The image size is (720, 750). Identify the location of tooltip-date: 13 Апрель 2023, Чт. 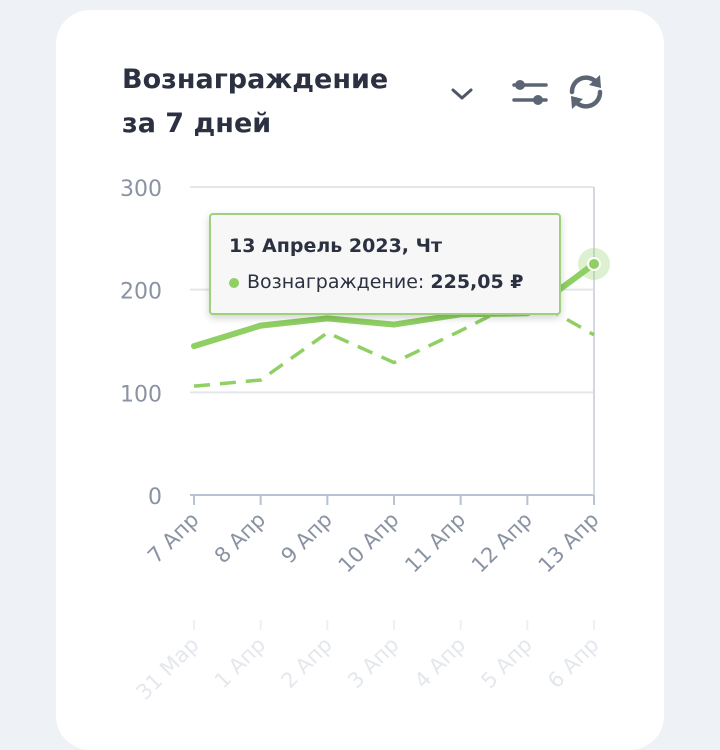
(335, 246).